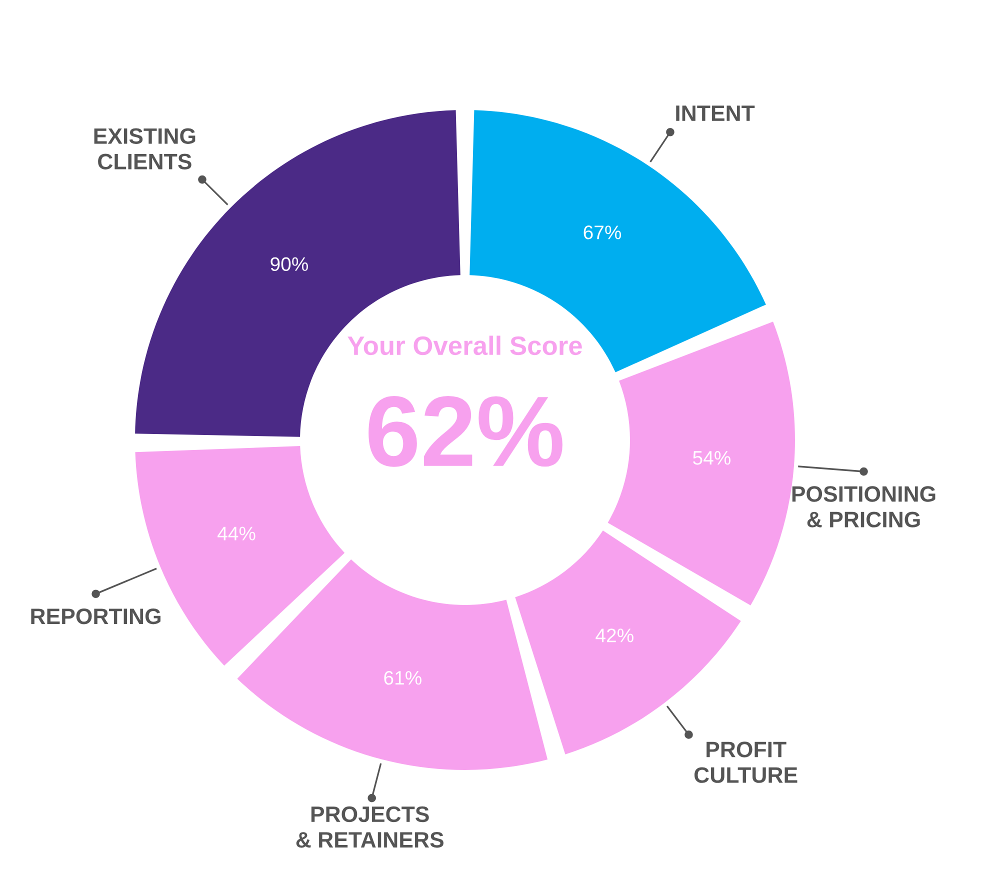 This screenshot has width=997, height=887. What do you see at coordinates (289, 264) in the screenshot?
I see `data-label: 90%` at bounding box center [289, 264].